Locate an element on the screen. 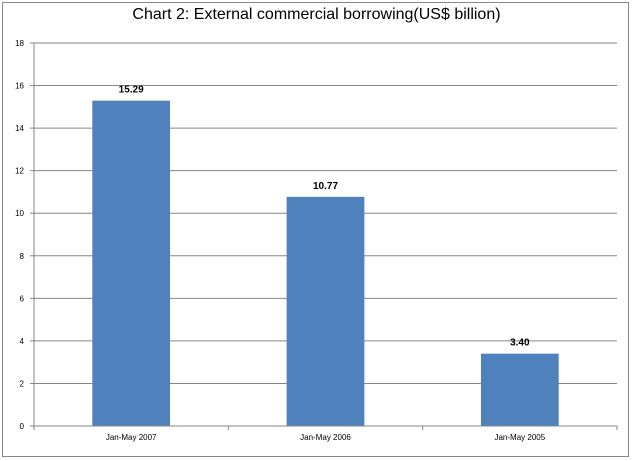 This screenshot has width=633, height=461. x-tick-label: Jan-May 2007 is located at coordinates (131, 437).